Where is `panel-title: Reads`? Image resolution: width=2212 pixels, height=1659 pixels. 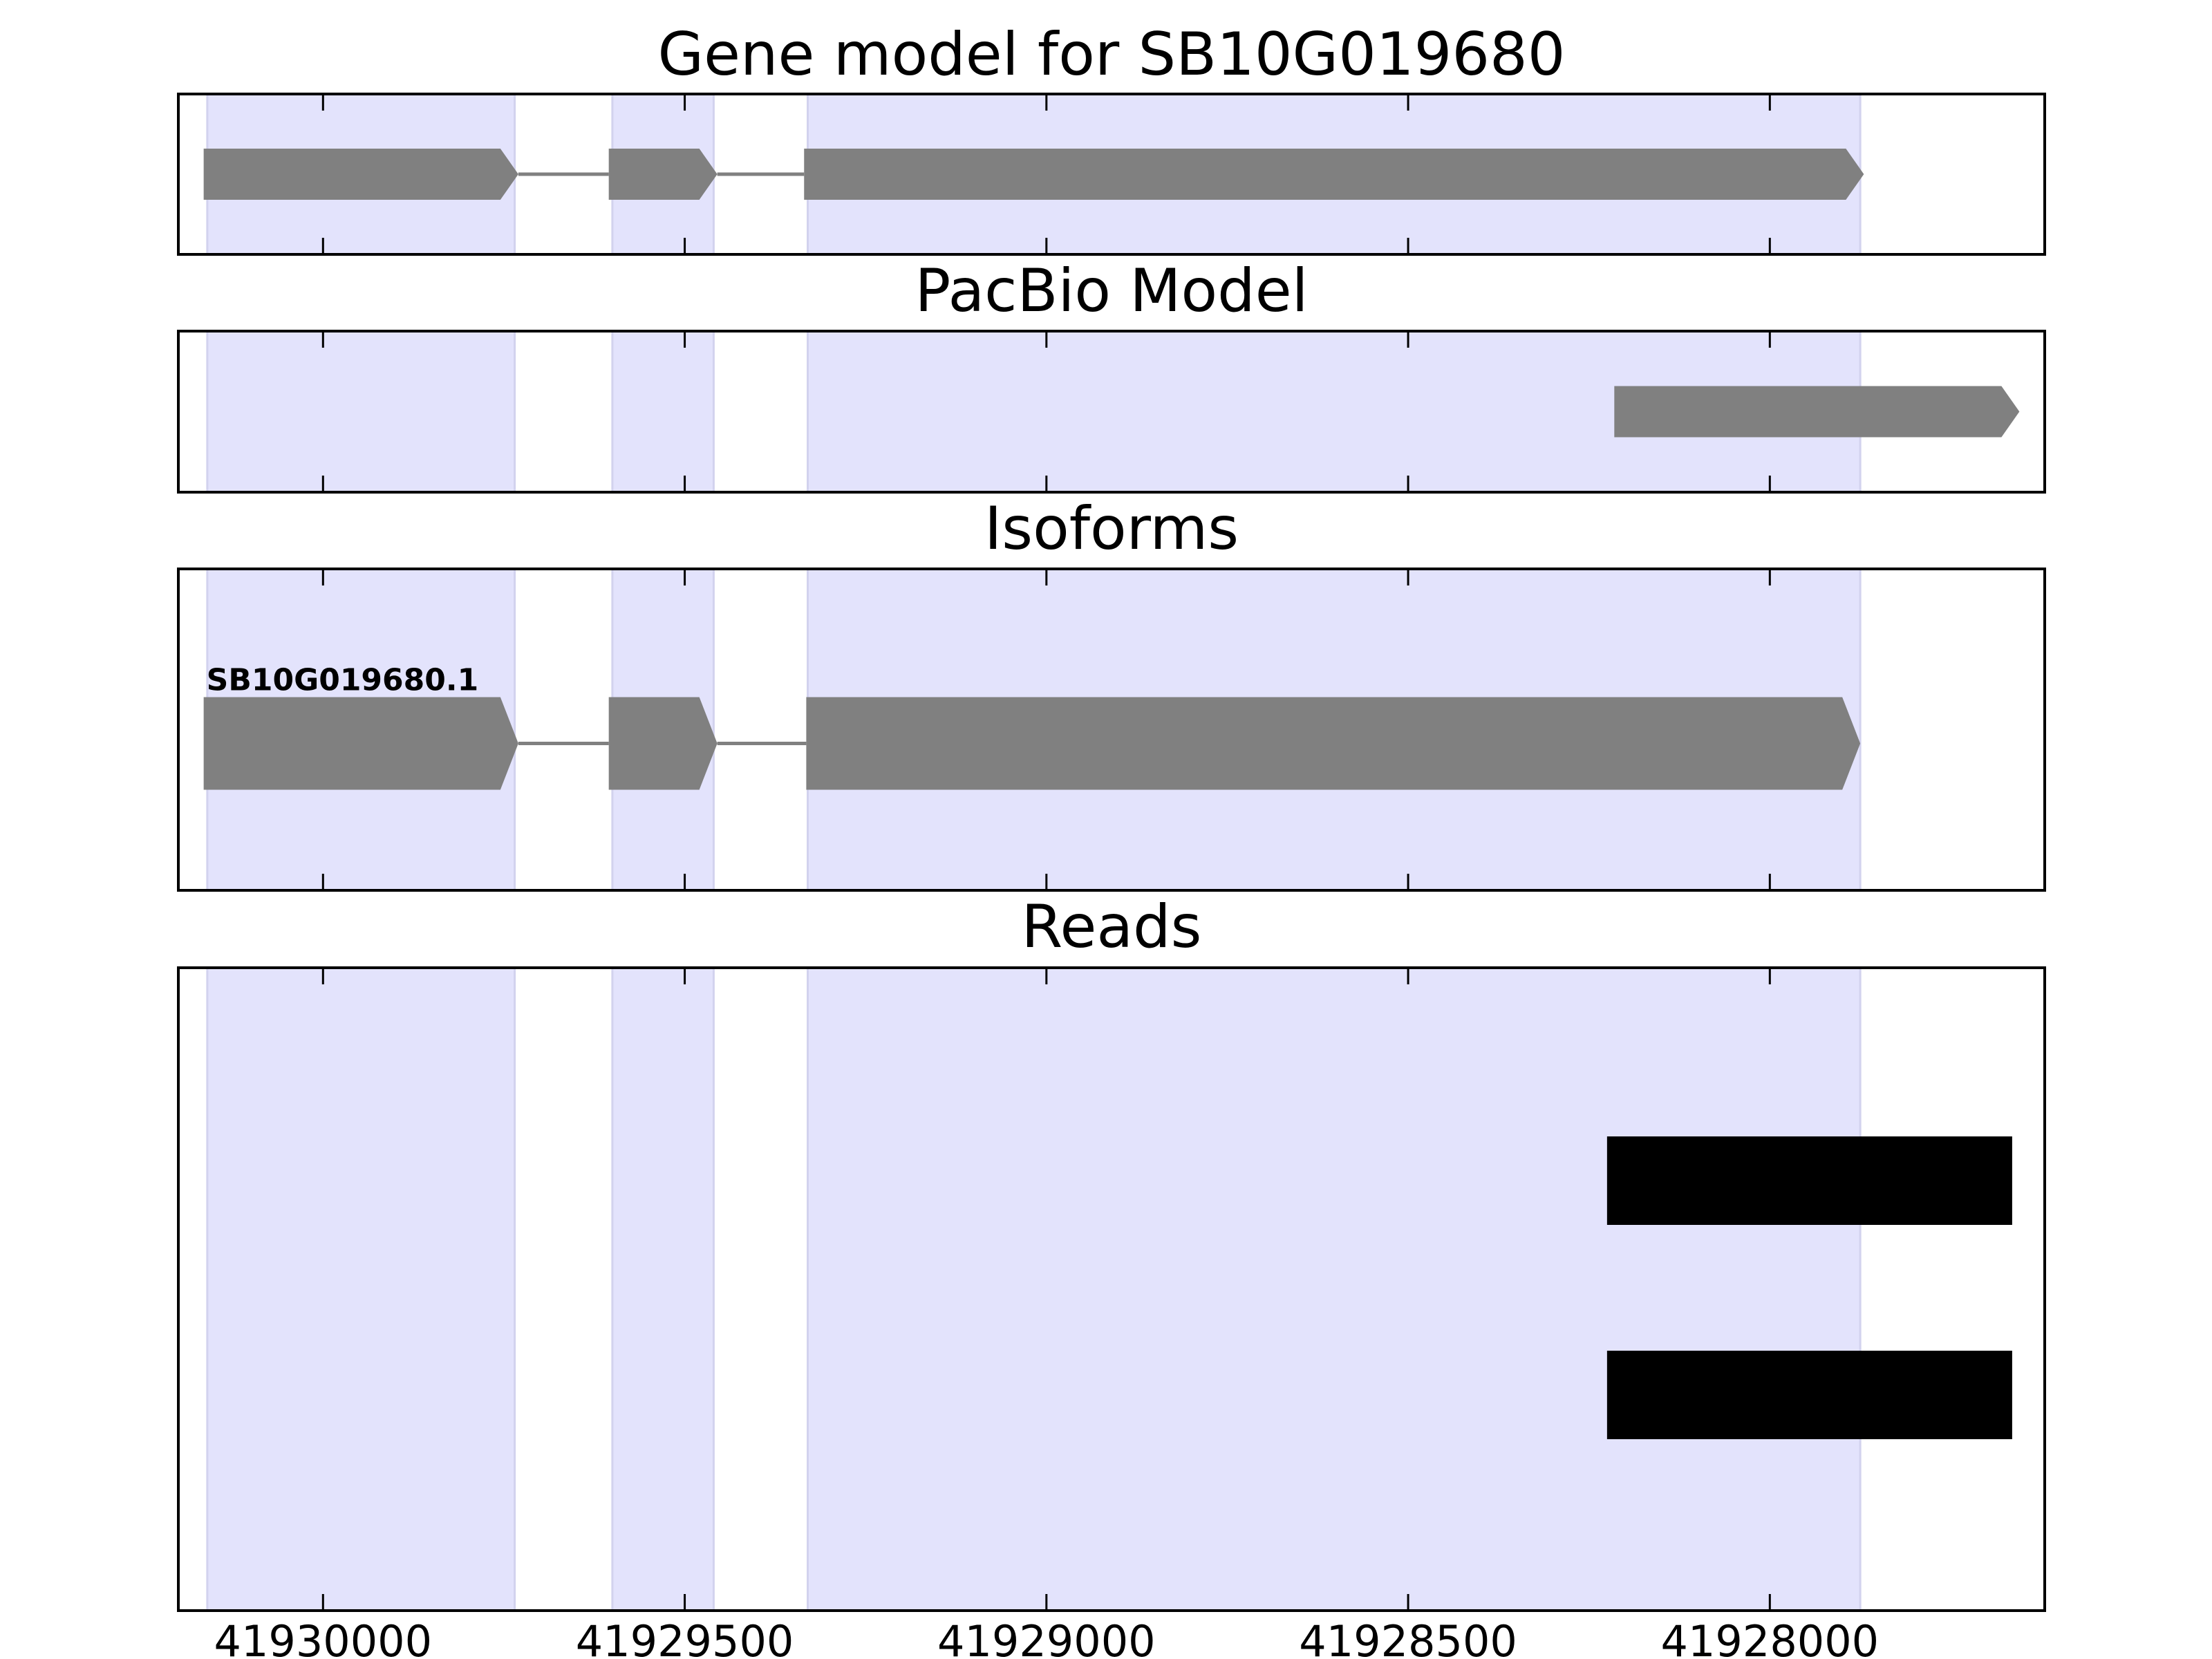
panel-title: Reads is located at coordinates (1112, 927).